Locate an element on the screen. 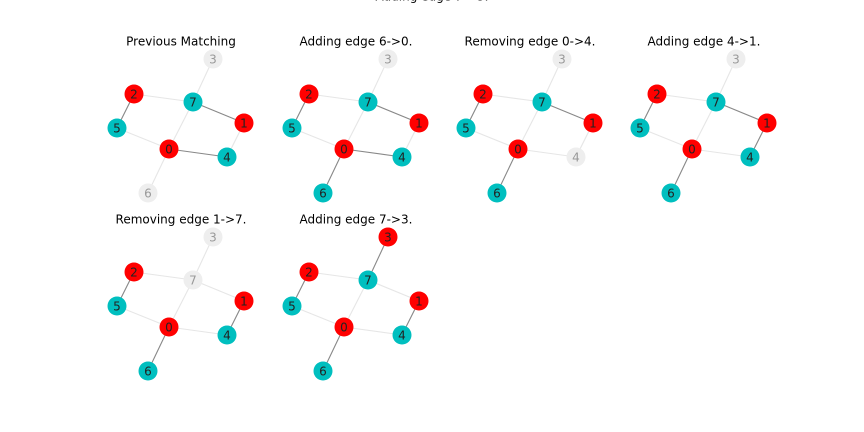 This screenshot has width=864, height=432. graph-panel: Adding edge 4->1. 3 2 7 1 5 0 4 6 is located at coordinates (703, 119).